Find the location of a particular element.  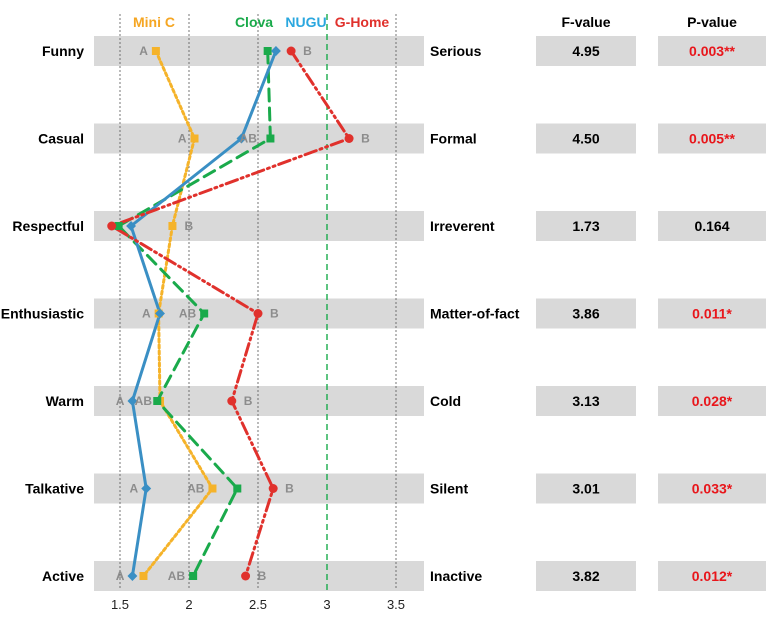

left-label-enthusiastic: Enthusiastic is located at coordinates (42, 314).